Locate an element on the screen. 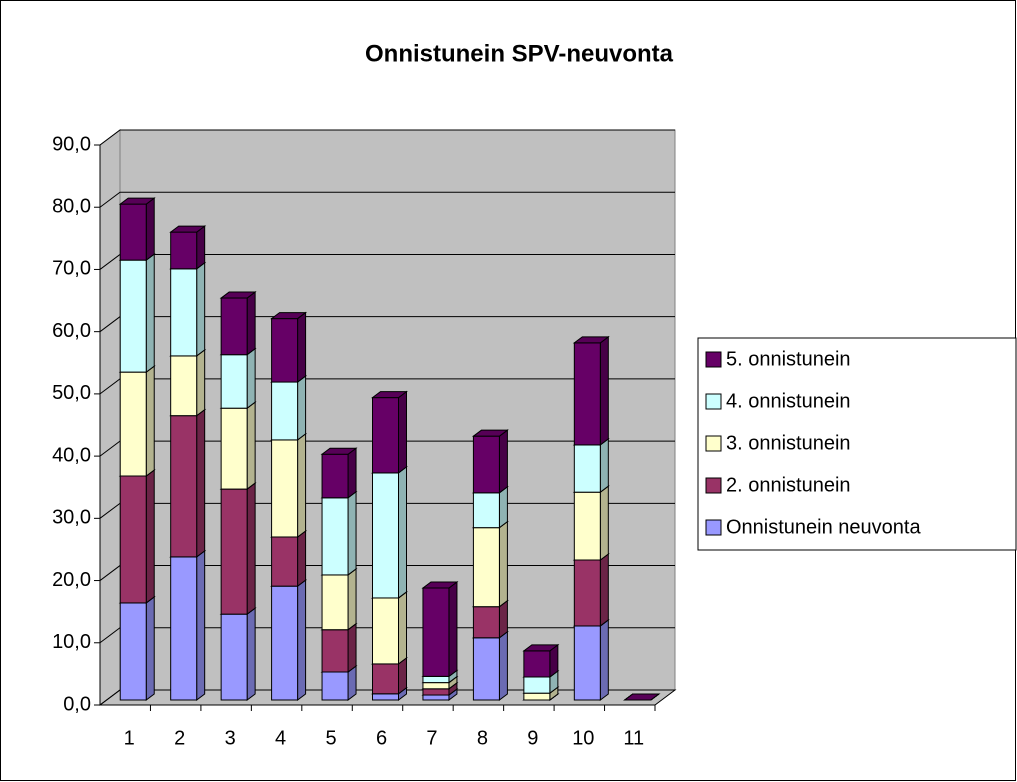 This screenshot has width=1017, height=782. legend-label: 4. onnistunein is located at coordinates (788, 401).